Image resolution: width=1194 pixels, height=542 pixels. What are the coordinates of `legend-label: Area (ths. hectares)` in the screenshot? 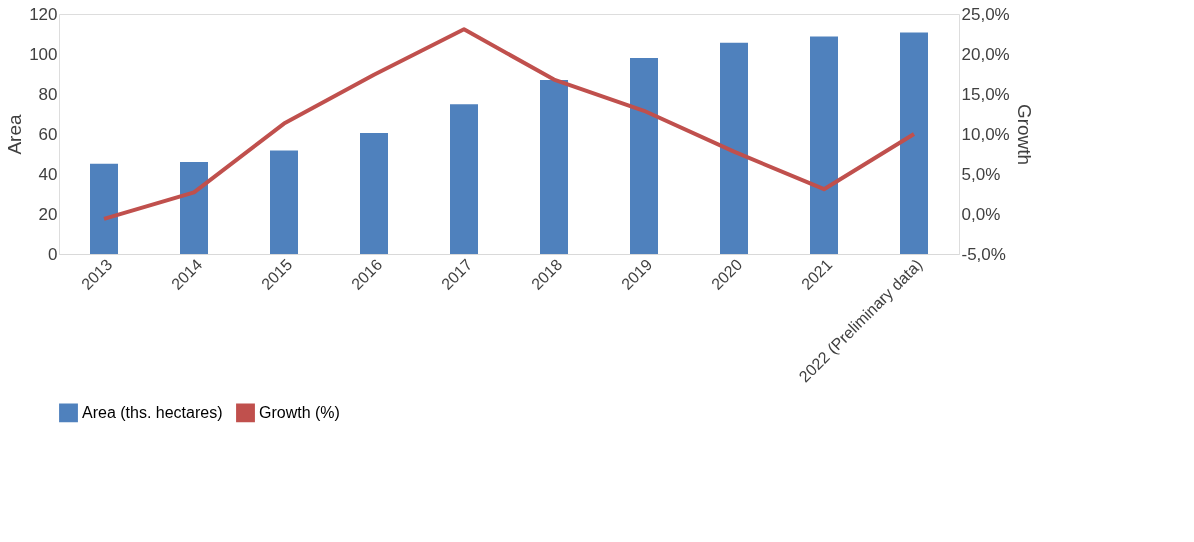 It's located at (152, 412).